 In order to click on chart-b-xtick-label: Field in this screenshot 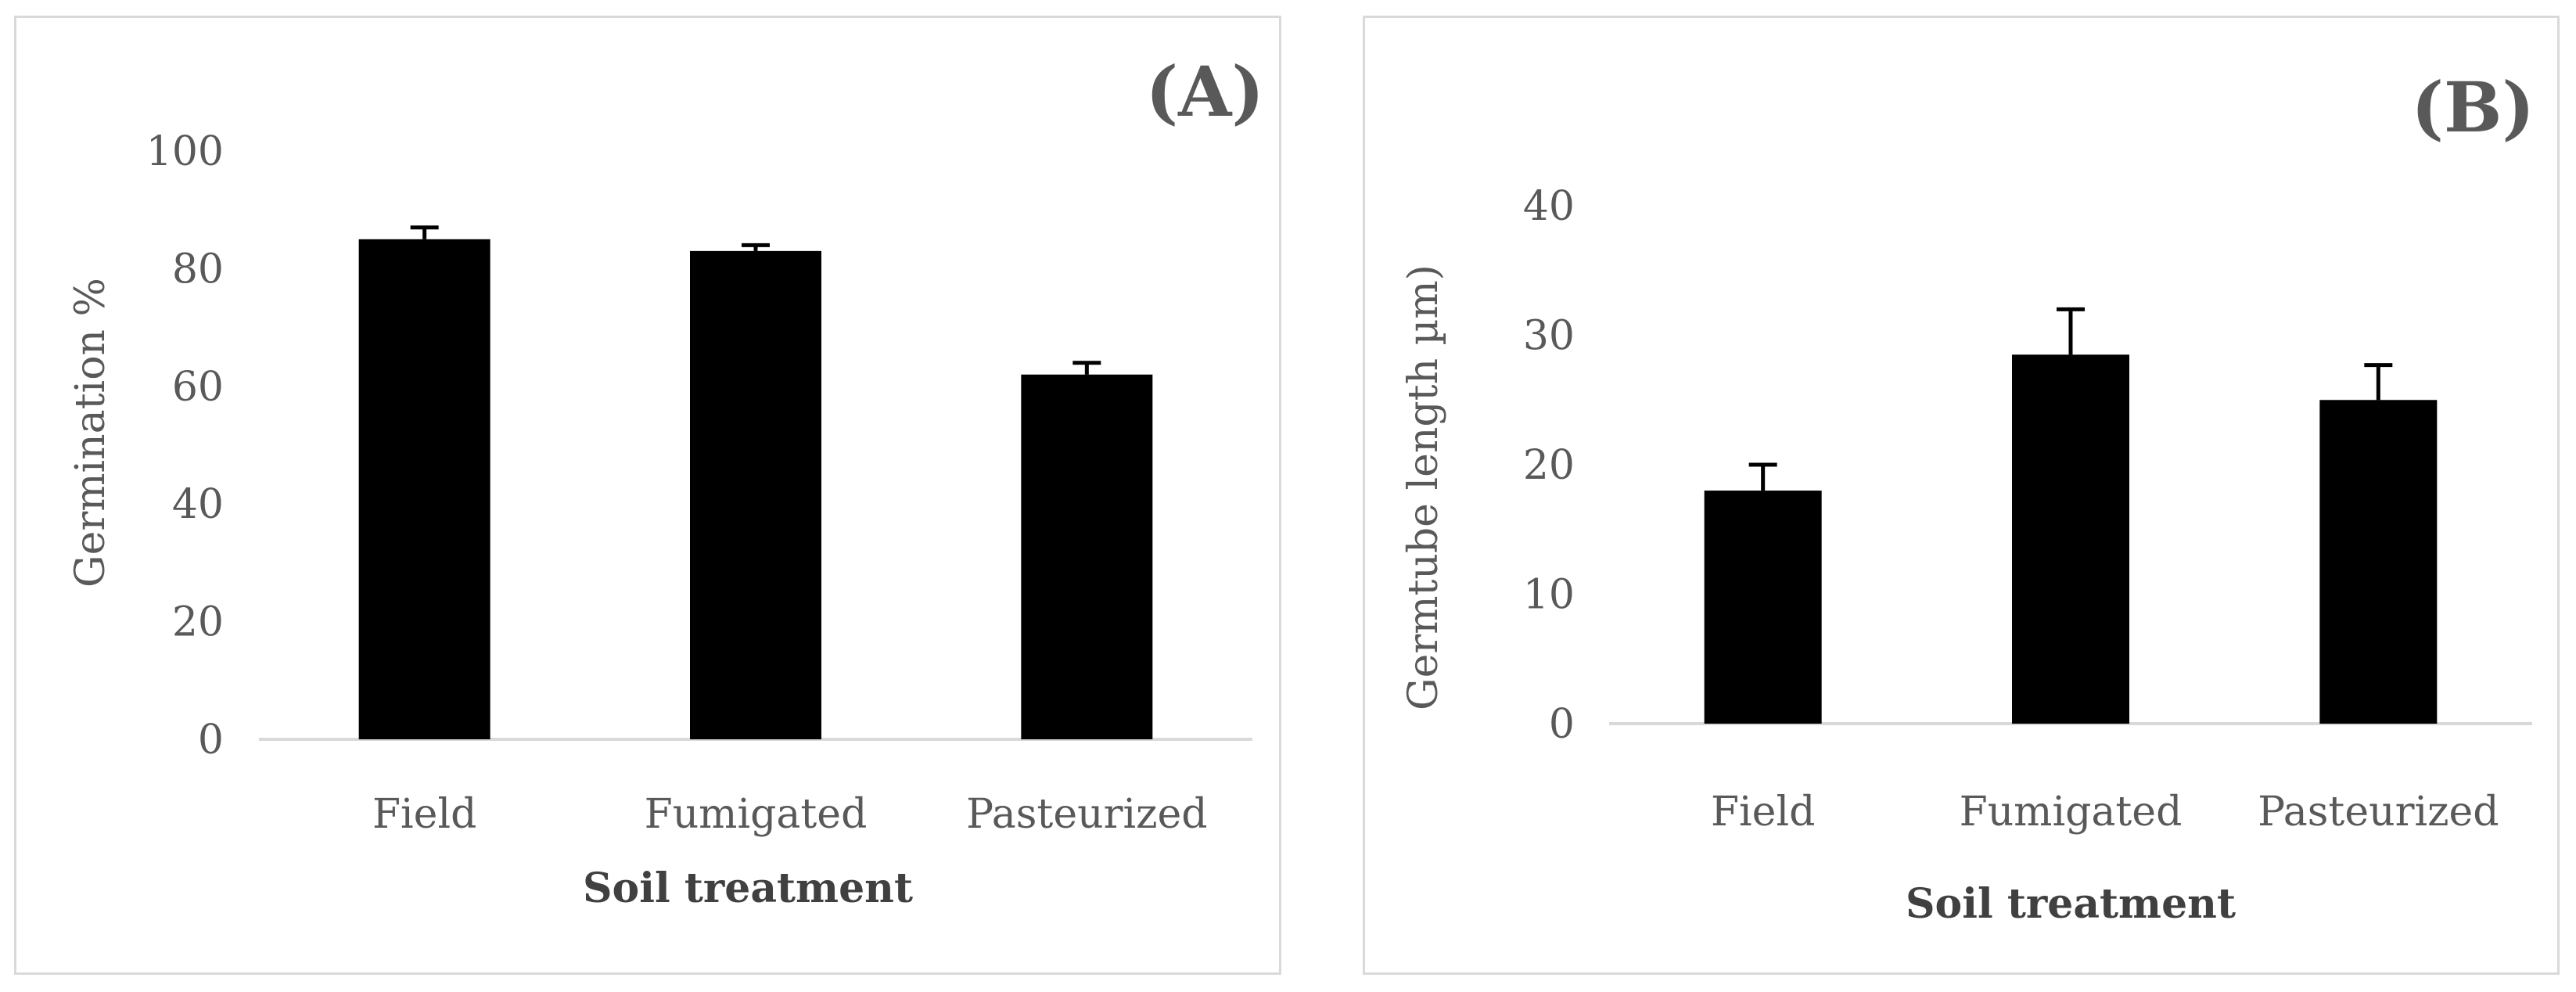, I will do `click(1763, 813)`.